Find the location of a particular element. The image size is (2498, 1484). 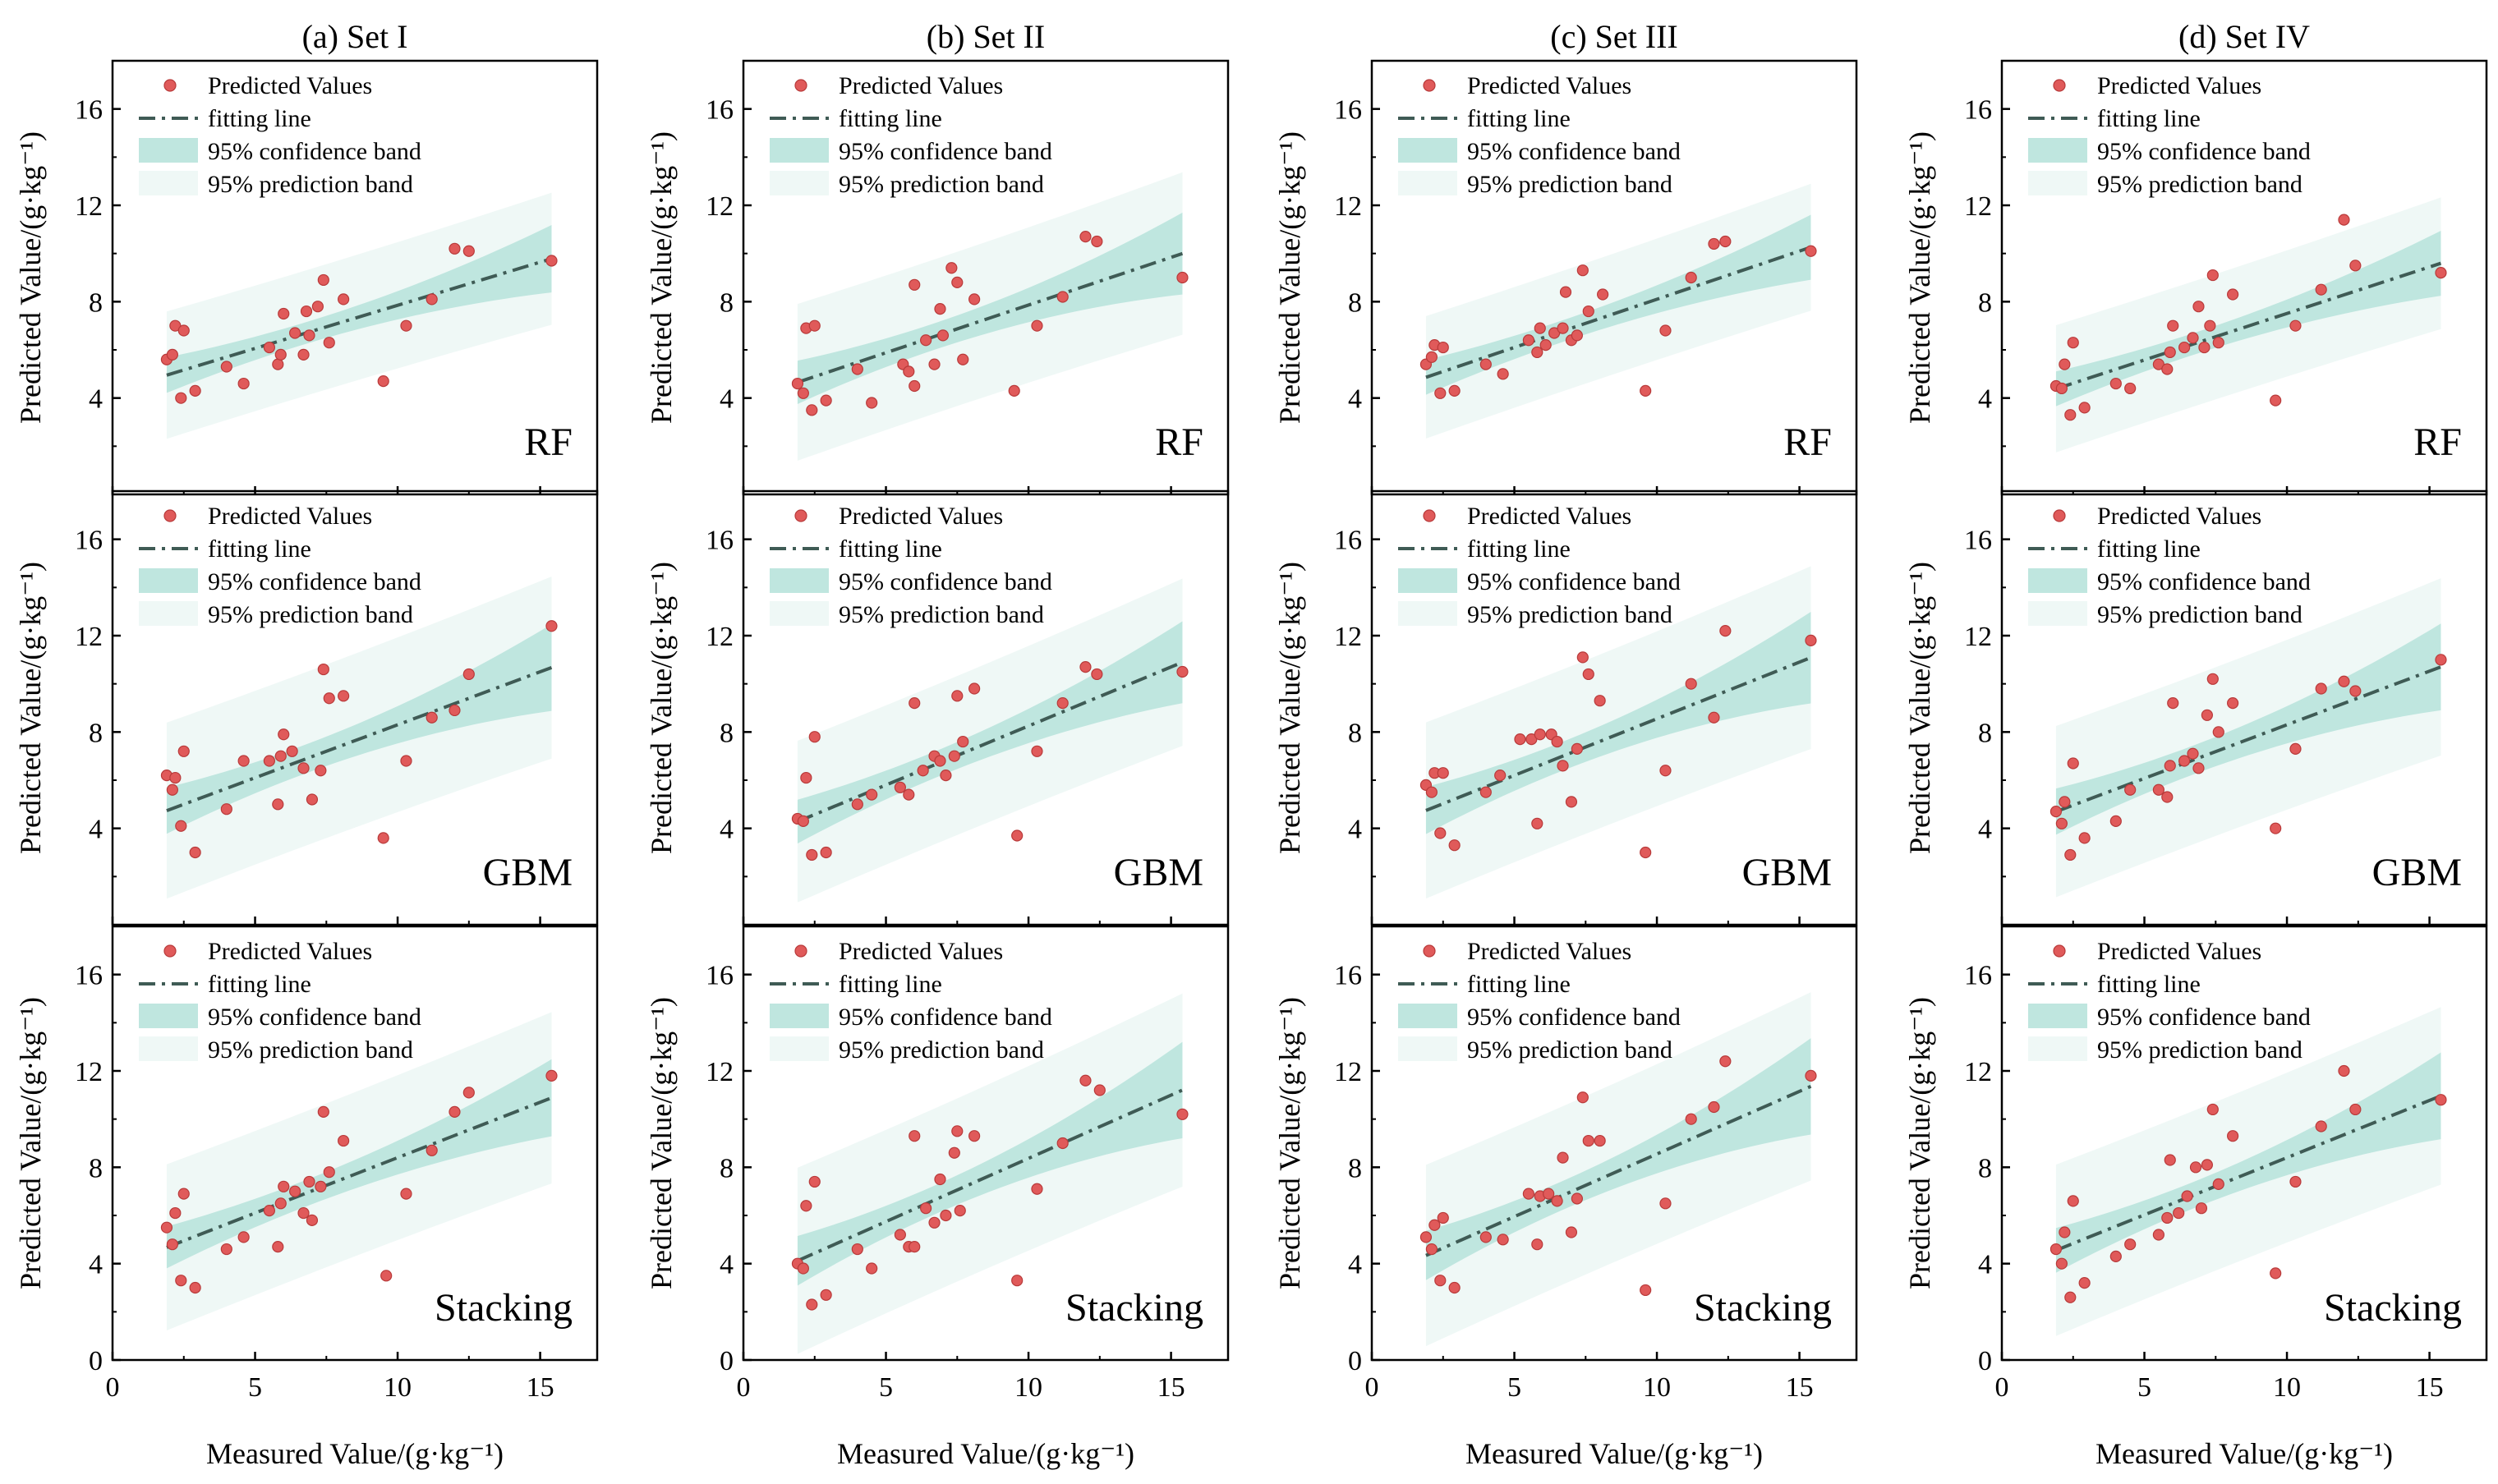

y-tick-label: 0 is located at coordinates (1985, 1361).